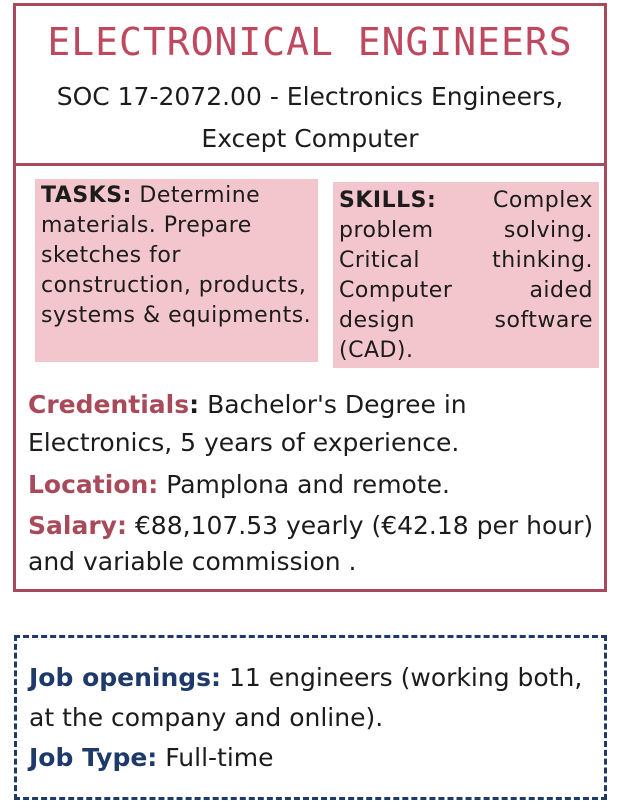 The height and width of the screenshot is (810, 625). What do you see at coordinates (86, 195) in the screenshot?
I see `tasks-label: TASKS:` at bounding box center [86, 195].